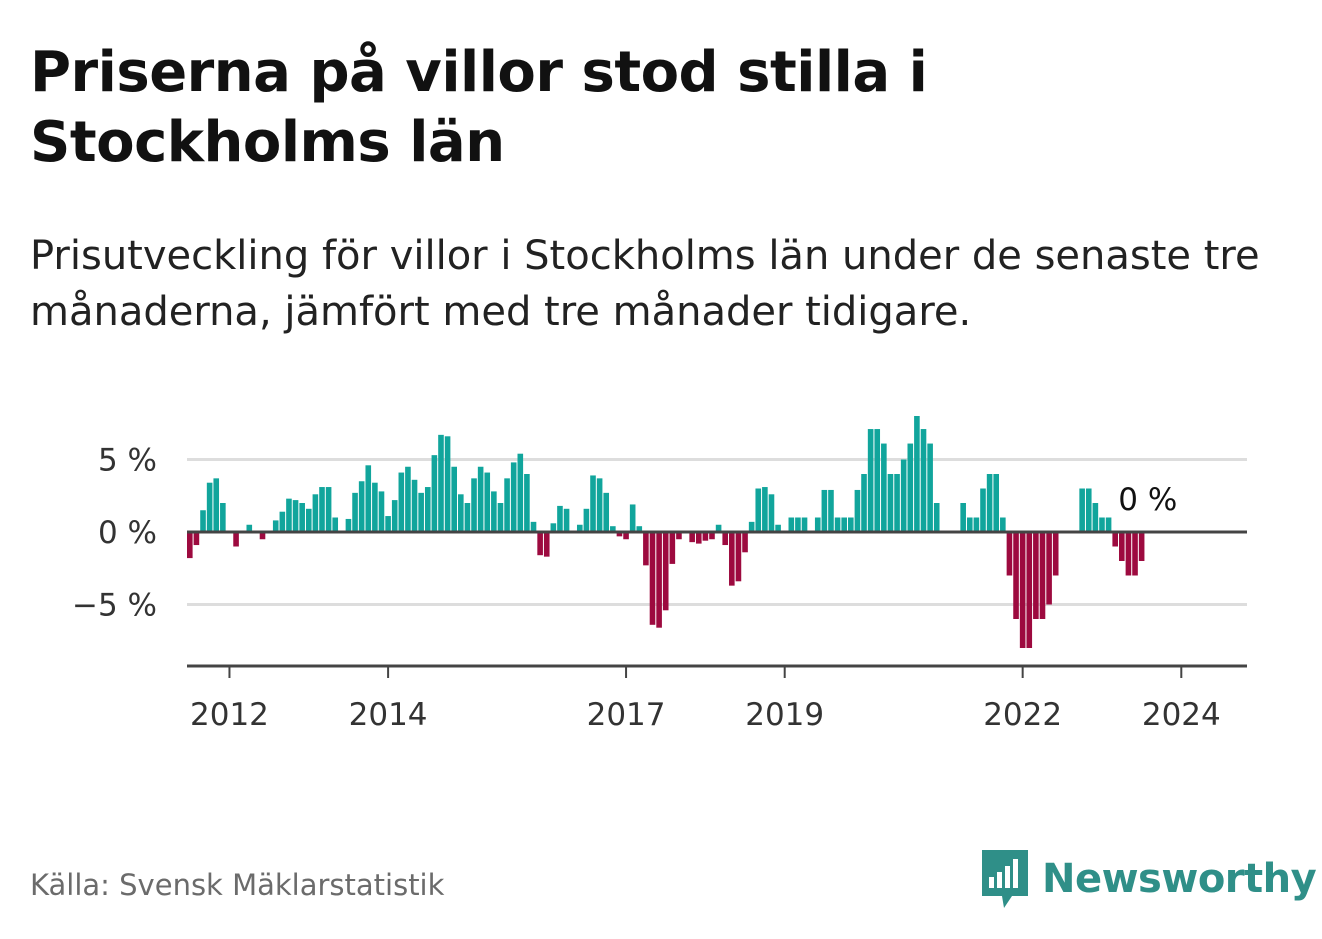 Image resolution: width=1322 pixels, height=939 pixels. Describe the element at coordinates (229, 715) in the screenshot. I see `x-tick-label: 2012` at that location.